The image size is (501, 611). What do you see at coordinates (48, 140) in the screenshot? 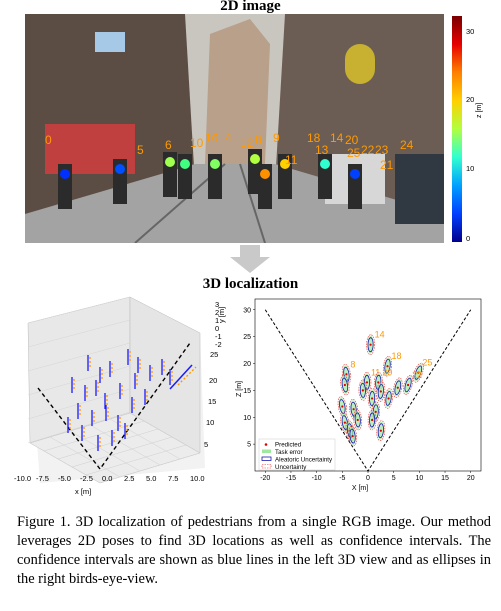
I see `pedestrian-label: 0` at bounding box center [48, 140].